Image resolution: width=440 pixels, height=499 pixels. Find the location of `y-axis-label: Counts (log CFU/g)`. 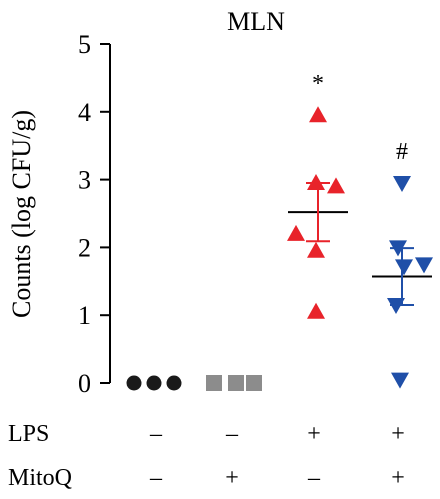

y-axis-label: Counts (log CFU/g) is located at coordinates (21, 214).